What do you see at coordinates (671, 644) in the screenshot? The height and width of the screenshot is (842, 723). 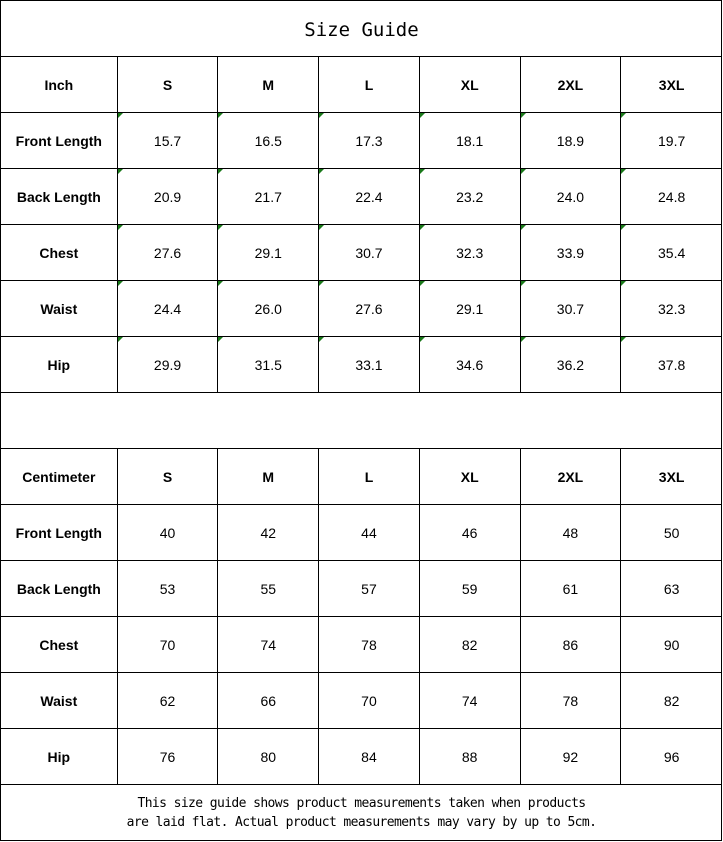 I see `table-cell: 90` at bounding box center [671, 644].